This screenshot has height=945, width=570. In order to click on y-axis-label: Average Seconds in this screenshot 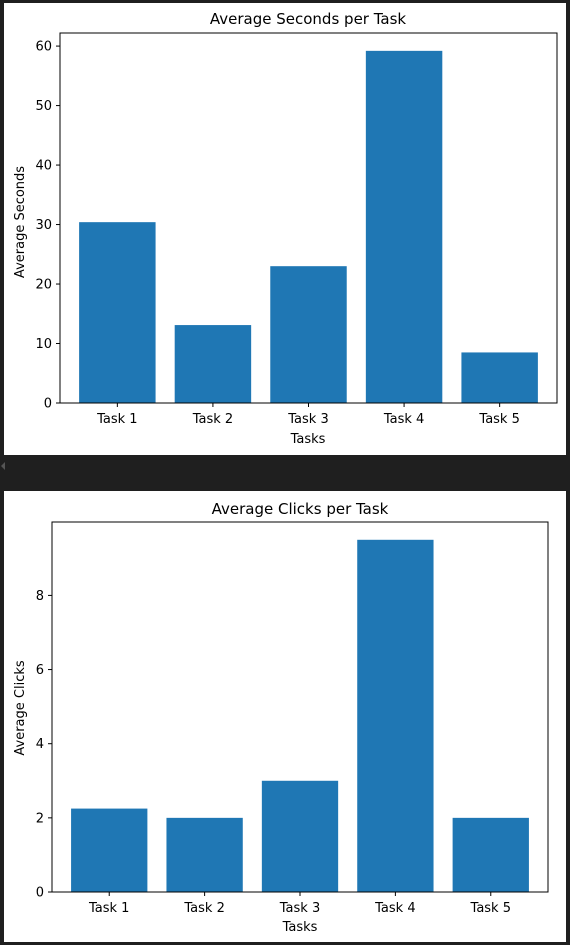, I will do `click(20, 222)`.